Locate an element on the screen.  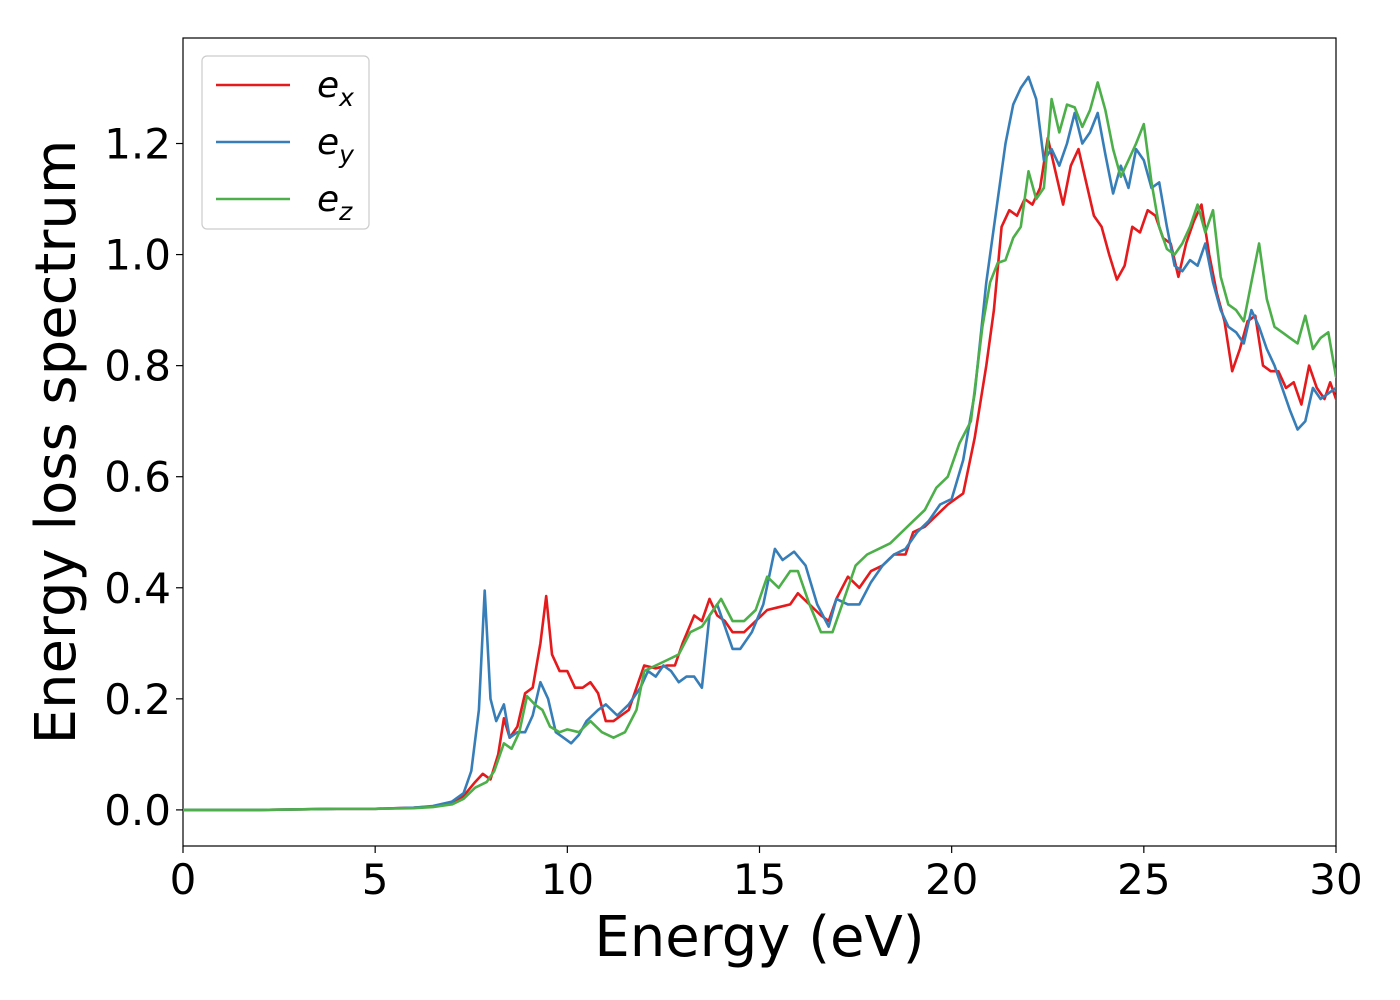
x-axis-label: Energy (eV) is located at coordinates (759, 937).